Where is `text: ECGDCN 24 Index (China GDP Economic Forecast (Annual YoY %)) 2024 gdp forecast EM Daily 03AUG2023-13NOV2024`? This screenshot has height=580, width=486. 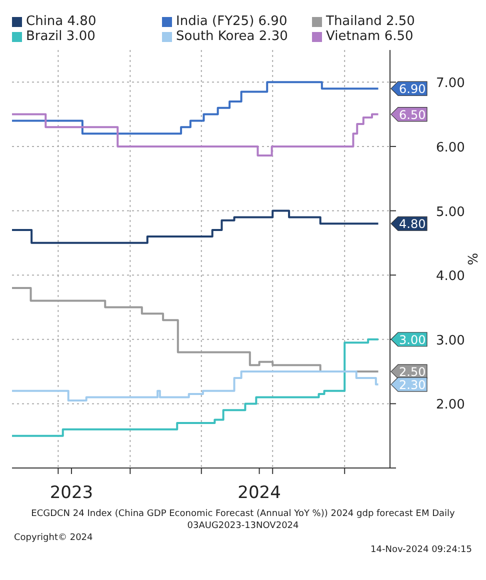
text: ECGDCN 24 Index (China GDP Economic Forecast (Annual YoY %)) 2024 gdp forecast EM Daily 03AUG2023-13NOV2024 is located at coordinates (243, 520).